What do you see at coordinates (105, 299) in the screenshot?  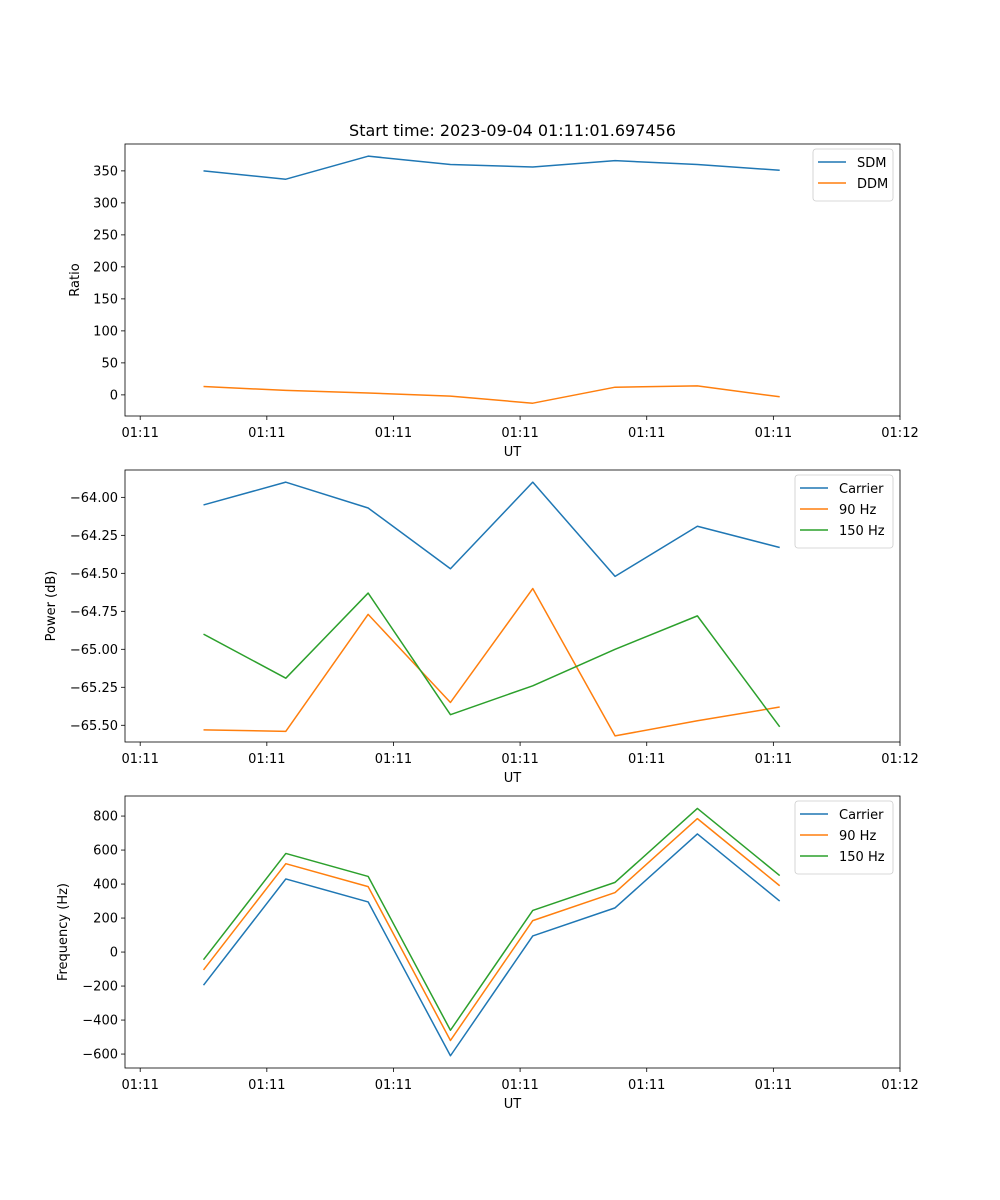 I see `ratio-y-tick-label: 150` at bounding box center [105, 299].